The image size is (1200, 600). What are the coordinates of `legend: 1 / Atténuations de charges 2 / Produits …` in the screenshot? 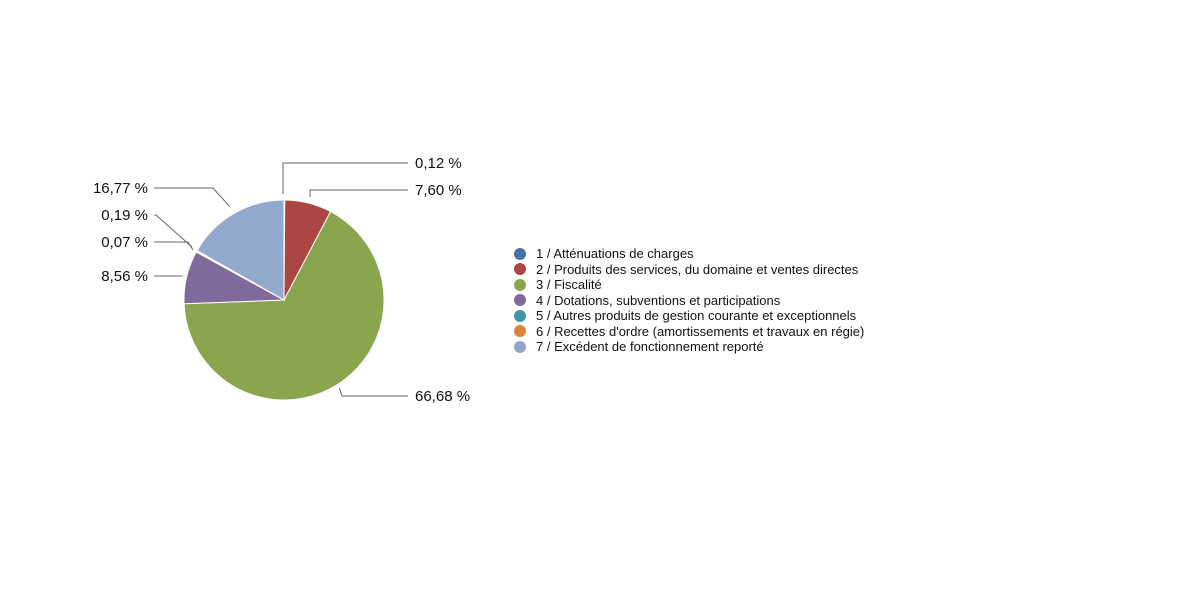 It's located at (689, 300).